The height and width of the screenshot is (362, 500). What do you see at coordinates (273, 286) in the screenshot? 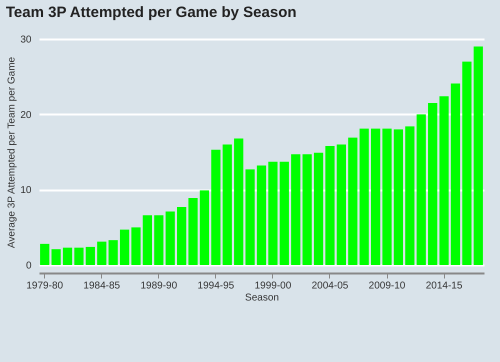
I see `x-tick-label: 1999-00` at bounding box center [273, 286].